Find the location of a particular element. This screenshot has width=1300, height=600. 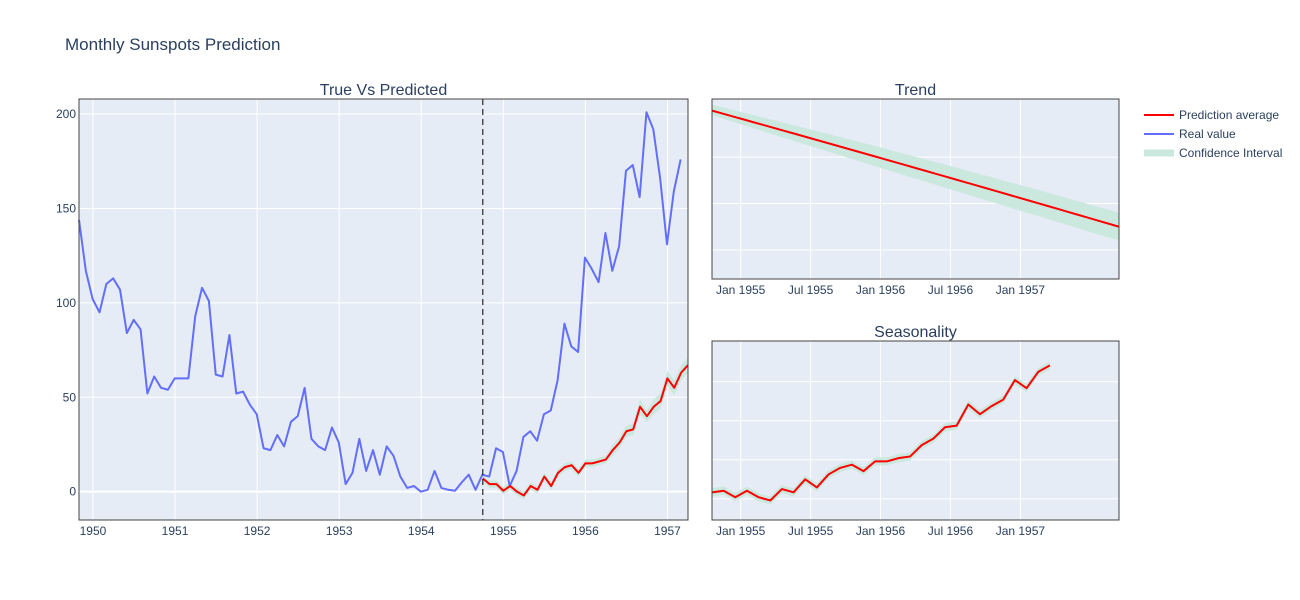

seasonality-line is located at coordinates (881, 433).